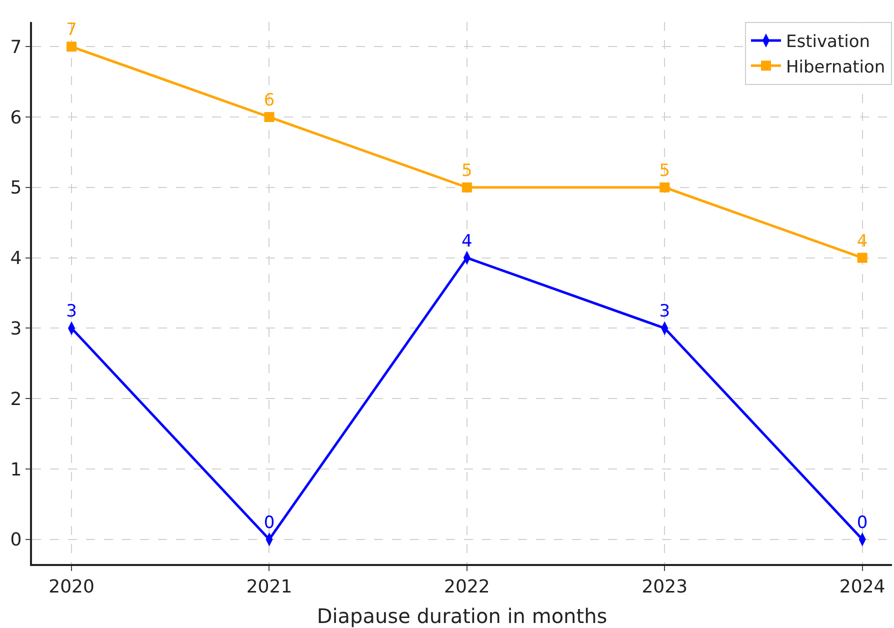 Image resolution: width=894 pixels, height=628 pixels. What do you see at coordinates (71, 30) in the screenshot?
I see `data-label: 7` at bounding box center [71, 30].